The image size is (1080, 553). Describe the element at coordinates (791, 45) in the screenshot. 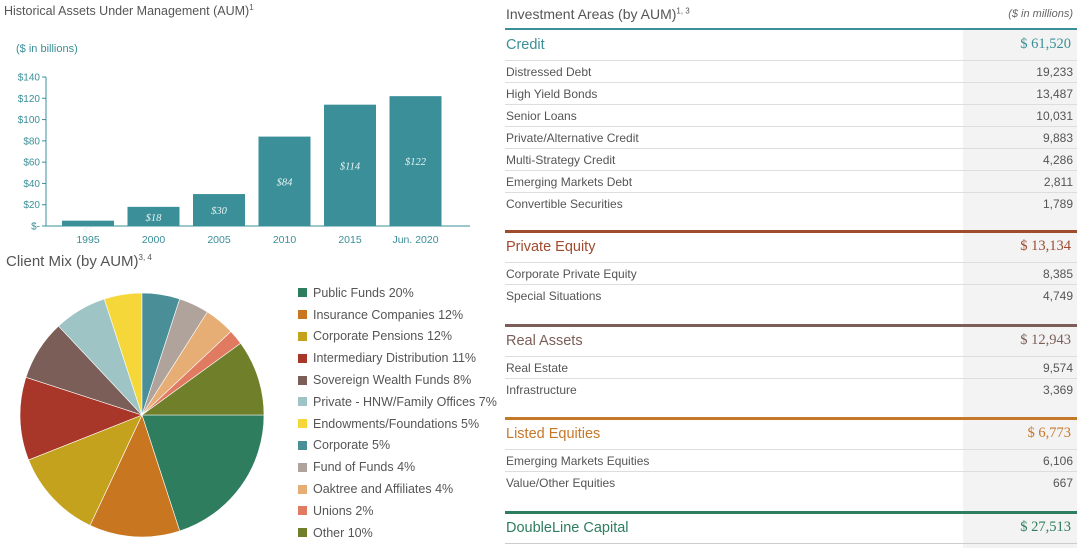

I see `group-header-credit: Credit $ 61,520` at that location.